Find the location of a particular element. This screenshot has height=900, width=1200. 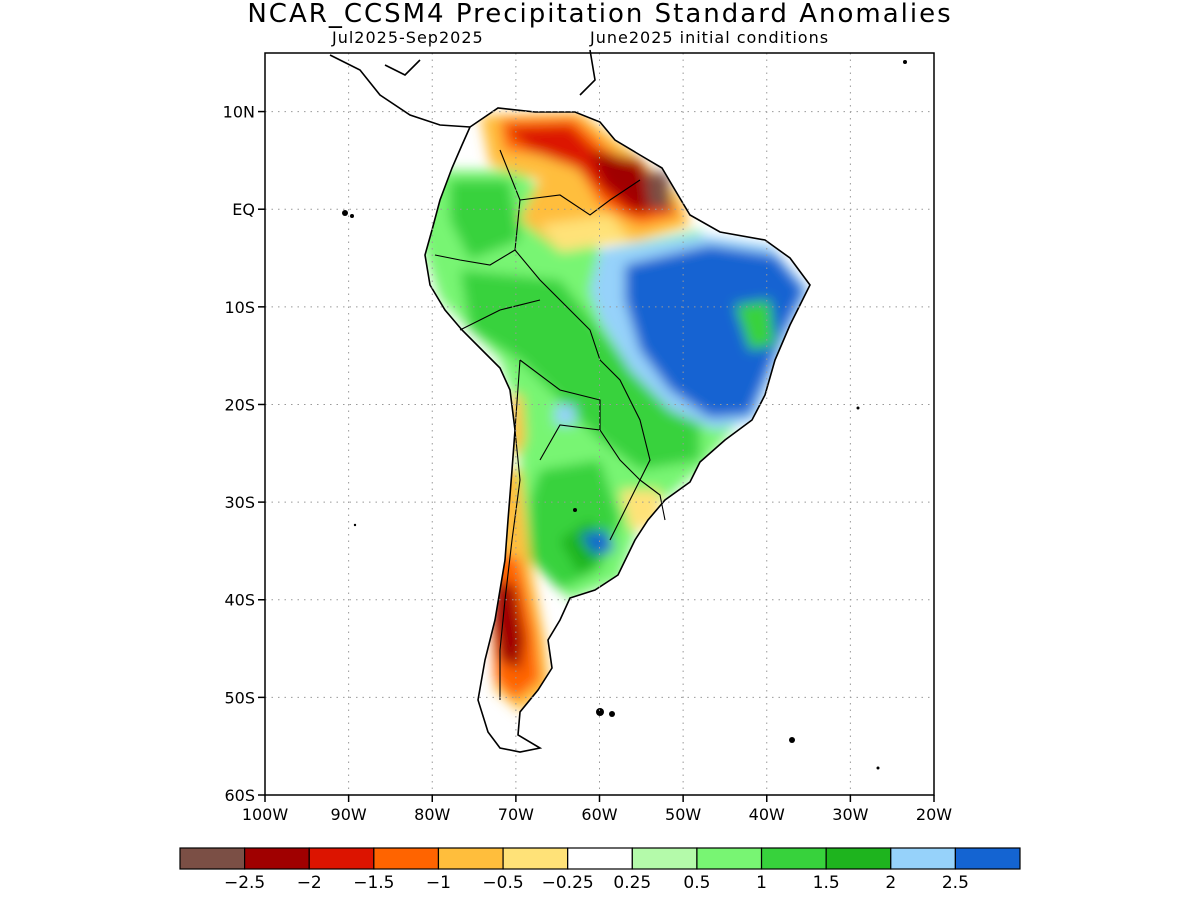

country-borders is located at coordinates (550, 424).